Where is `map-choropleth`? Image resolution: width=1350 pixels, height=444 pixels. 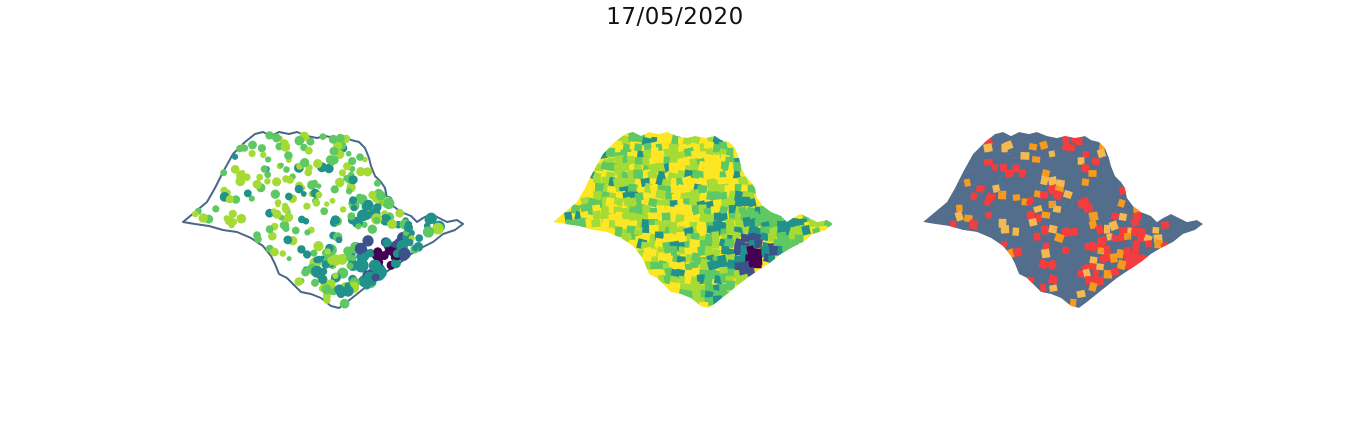
map-choropleth is located at coordinates (695, 220).